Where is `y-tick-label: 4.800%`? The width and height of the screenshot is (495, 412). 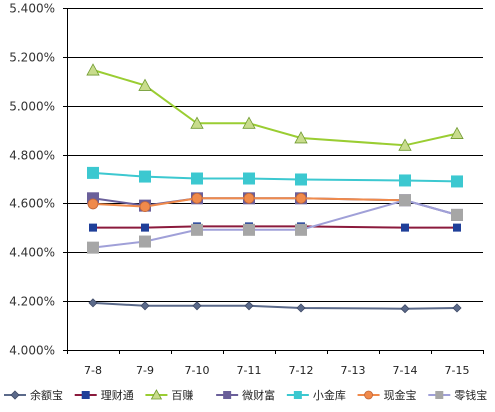 y-tick-label: 4.800% is located at coordinates (32, 156).